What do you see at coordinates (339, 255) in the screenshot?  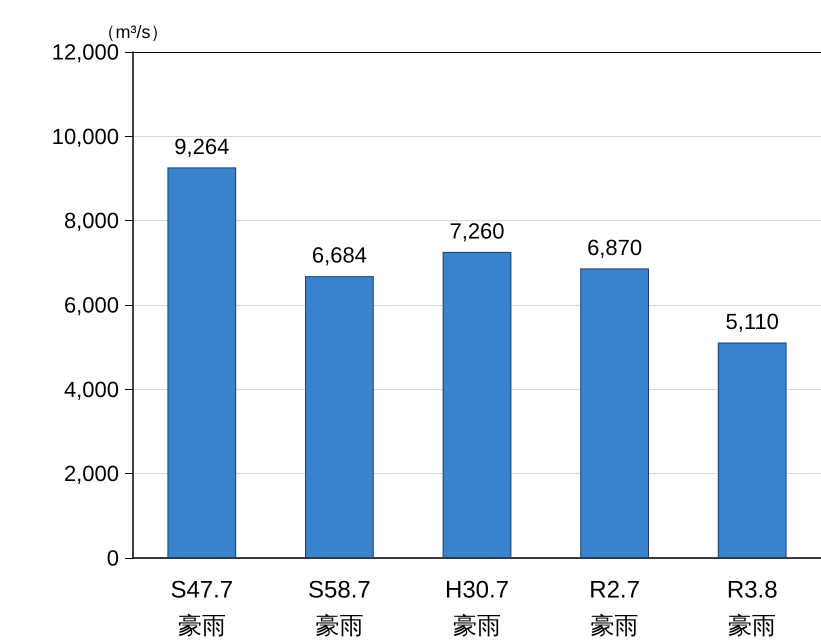 I see `data-label: 6,684` at bounding box center [339, 255].